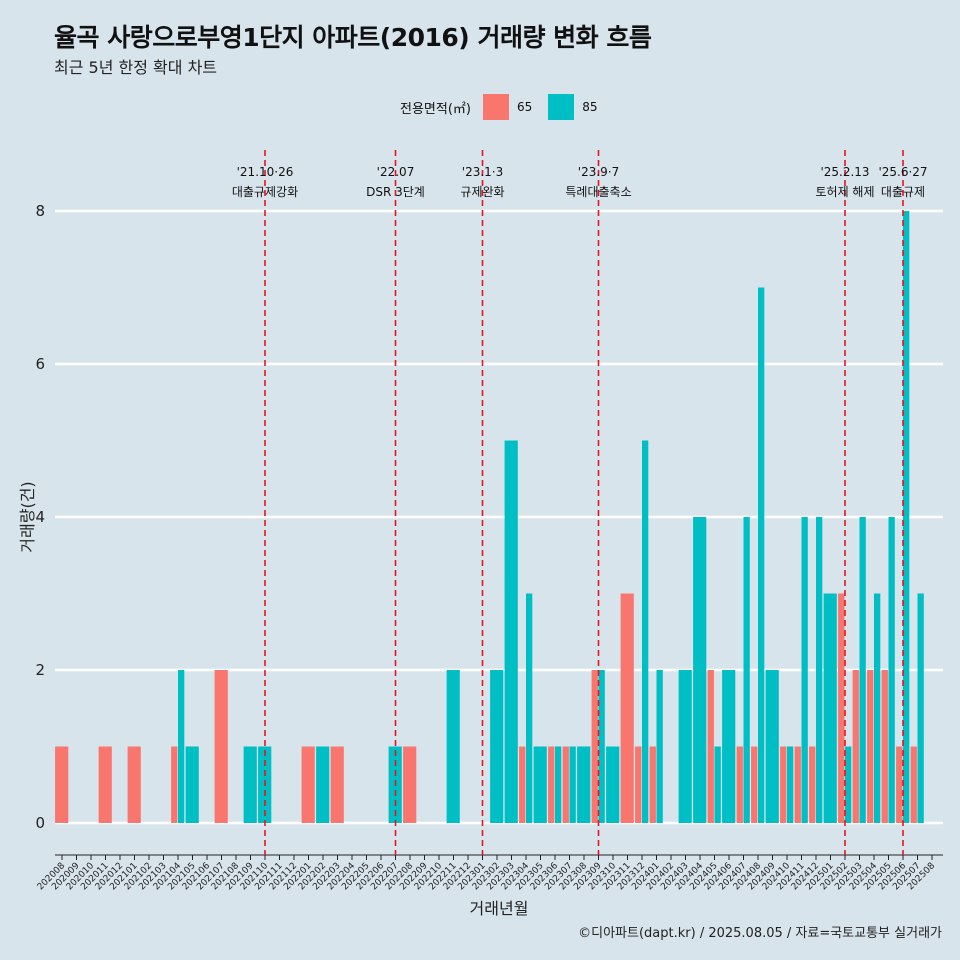 Image resolution: width=960 pixels, height=960 pixels. Describe the element at coordinates (590, 107) in the screenshot. I see `legend-label-85: 85` at that location.